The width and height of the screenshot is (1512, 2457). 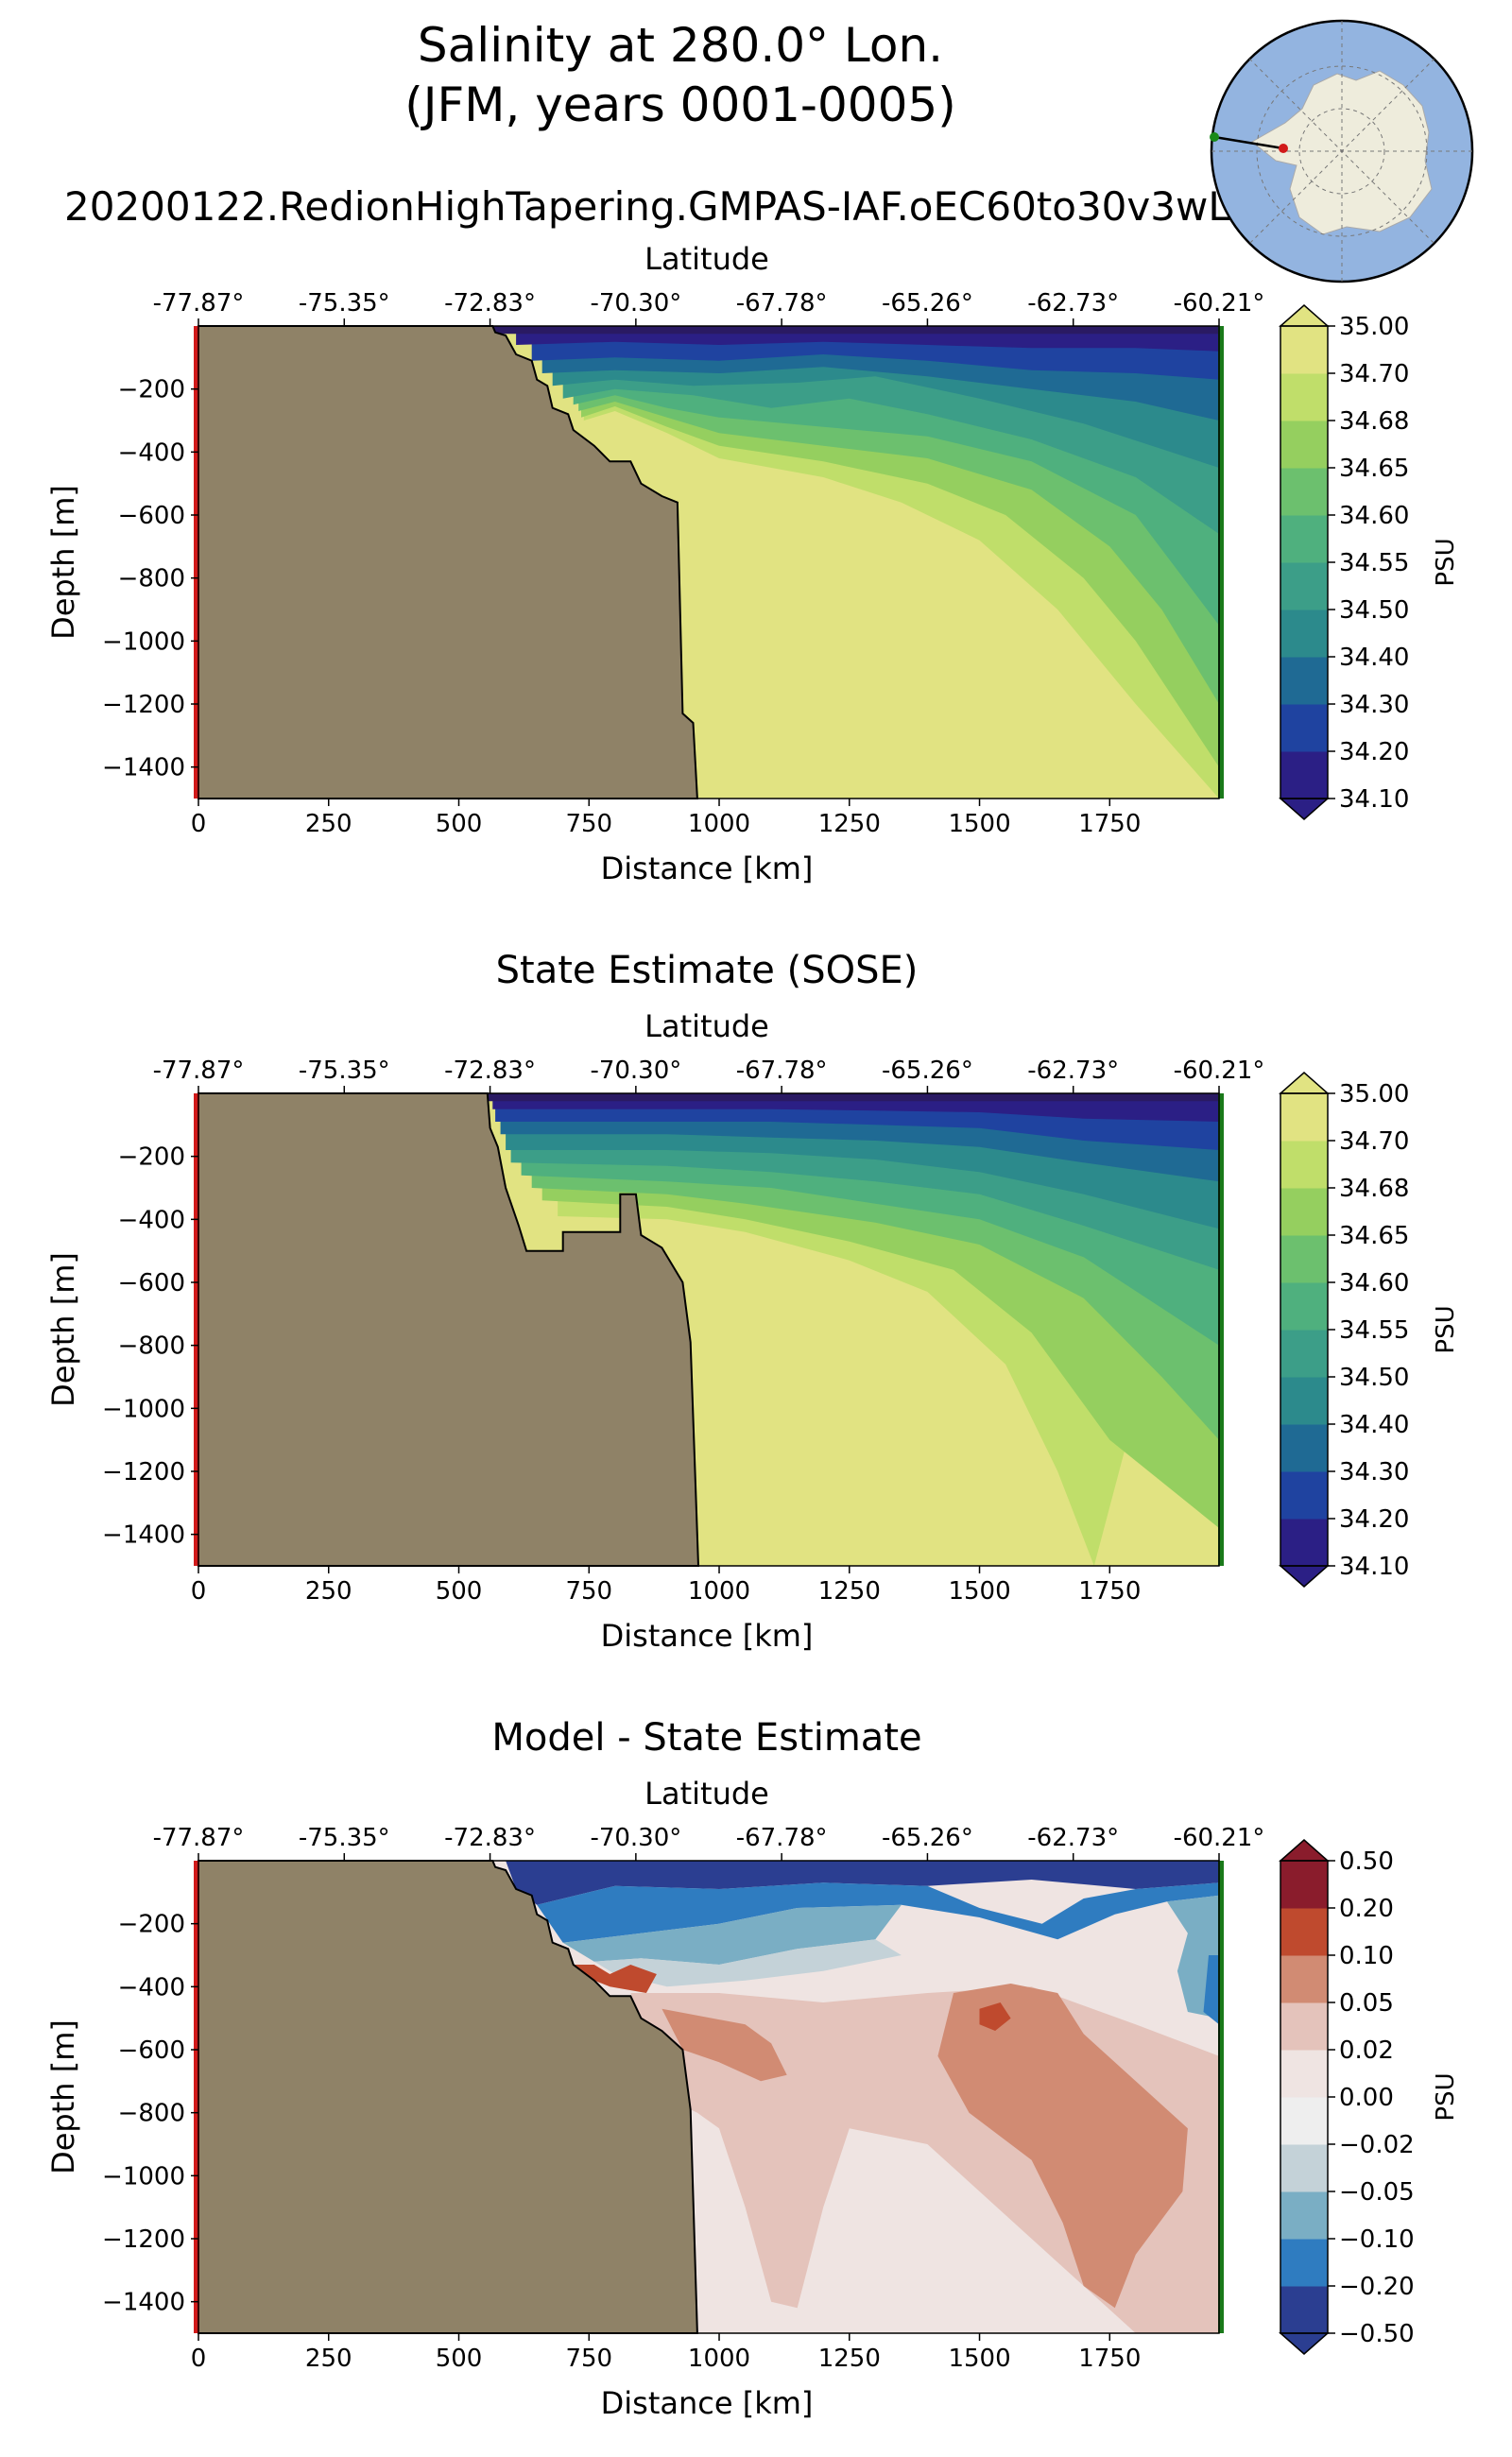 What do you see at coordinates (1446, 2096) in the screenshot?
I see `colorbar-label: PSU` at bounding box center [1446, 2096].